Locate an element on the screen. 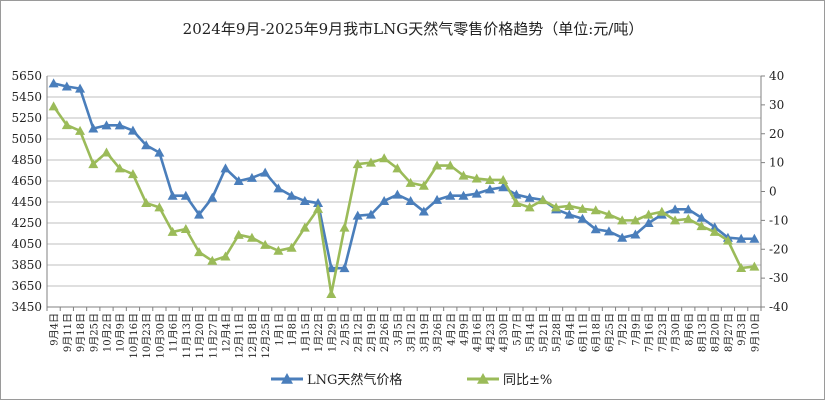 Image resolution: width=825 pixels, height=404 pixels. left-tick-label: 5250 is located at coordinates (26, 118).